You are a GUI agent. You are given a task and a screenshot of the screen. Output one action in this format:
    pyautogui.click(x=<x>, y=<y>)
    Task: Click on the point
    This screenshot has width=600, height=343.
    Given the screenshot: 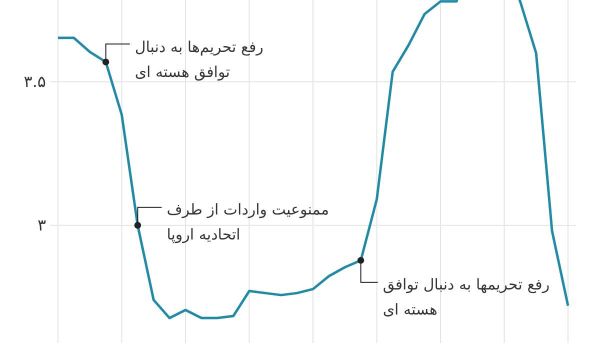 What is the action you would take?
    pyautogui.click(x=360, y=260)
    